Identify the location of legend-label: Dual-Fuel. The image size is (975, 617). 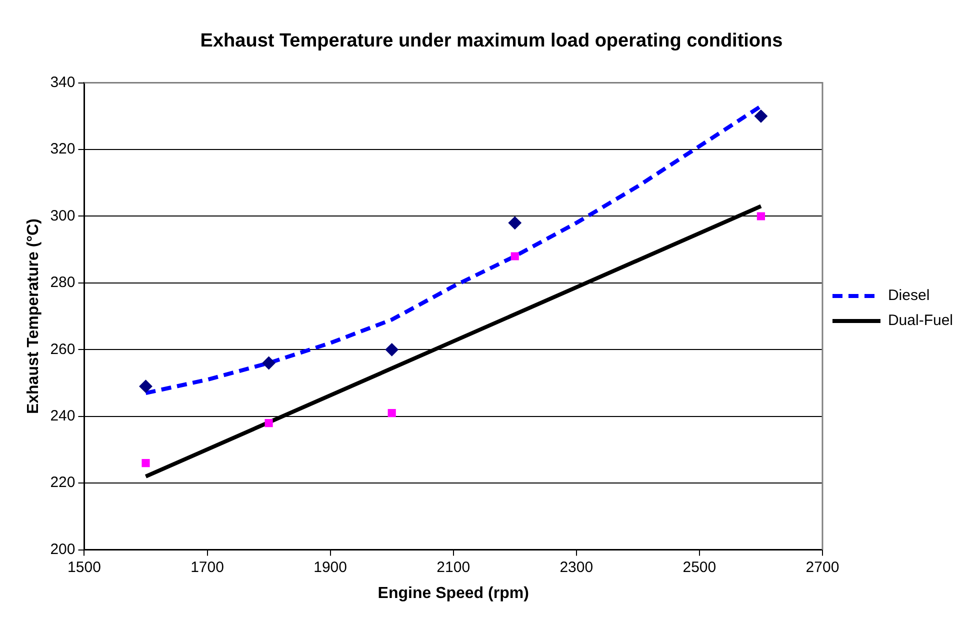
(921, 321).